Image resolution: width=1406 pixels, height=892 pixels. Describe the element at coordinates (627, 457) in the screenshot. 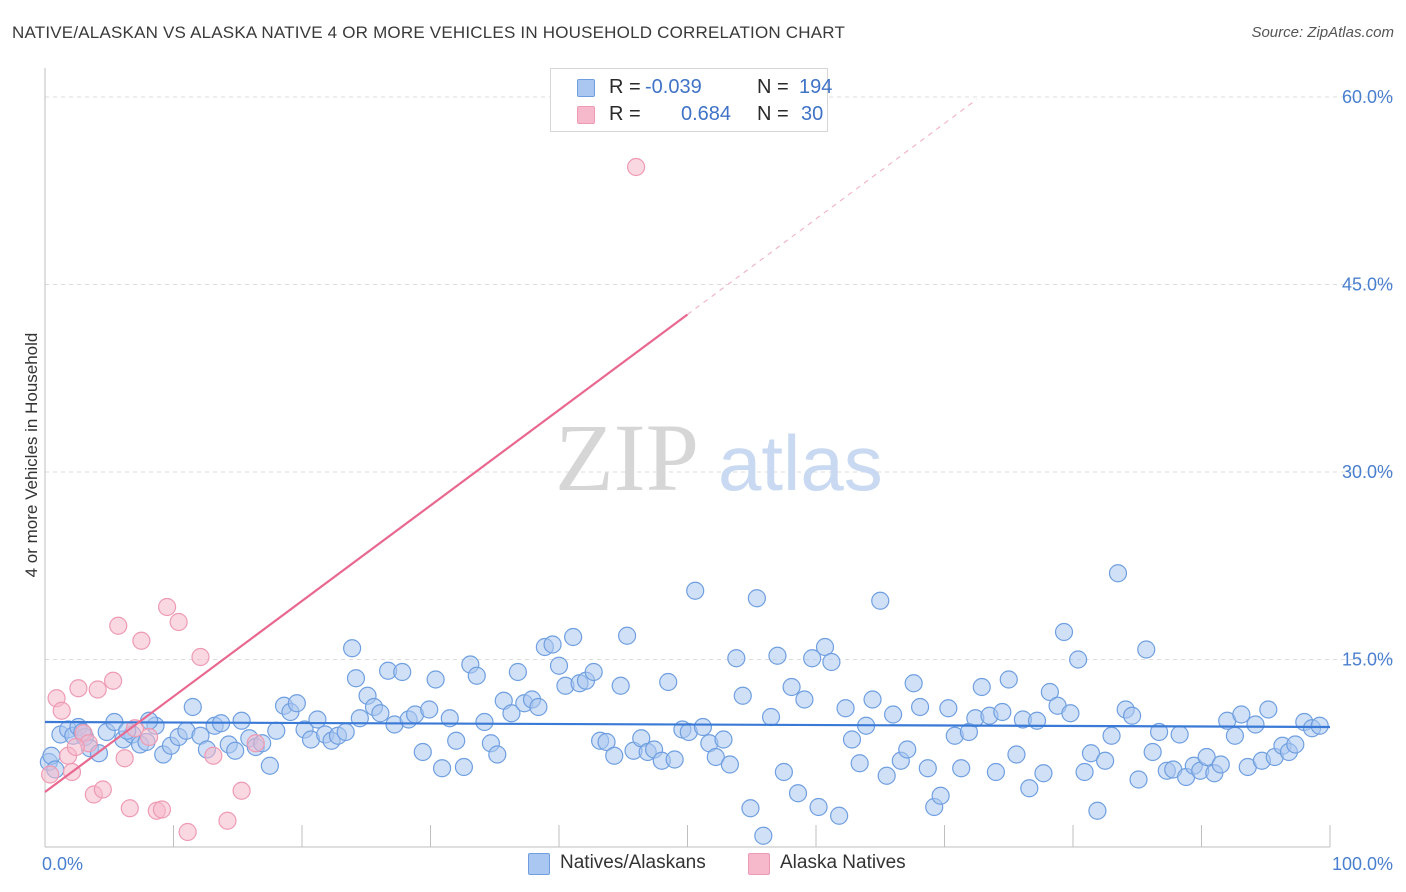

I see `watermark-zip: ZIP` at that location.